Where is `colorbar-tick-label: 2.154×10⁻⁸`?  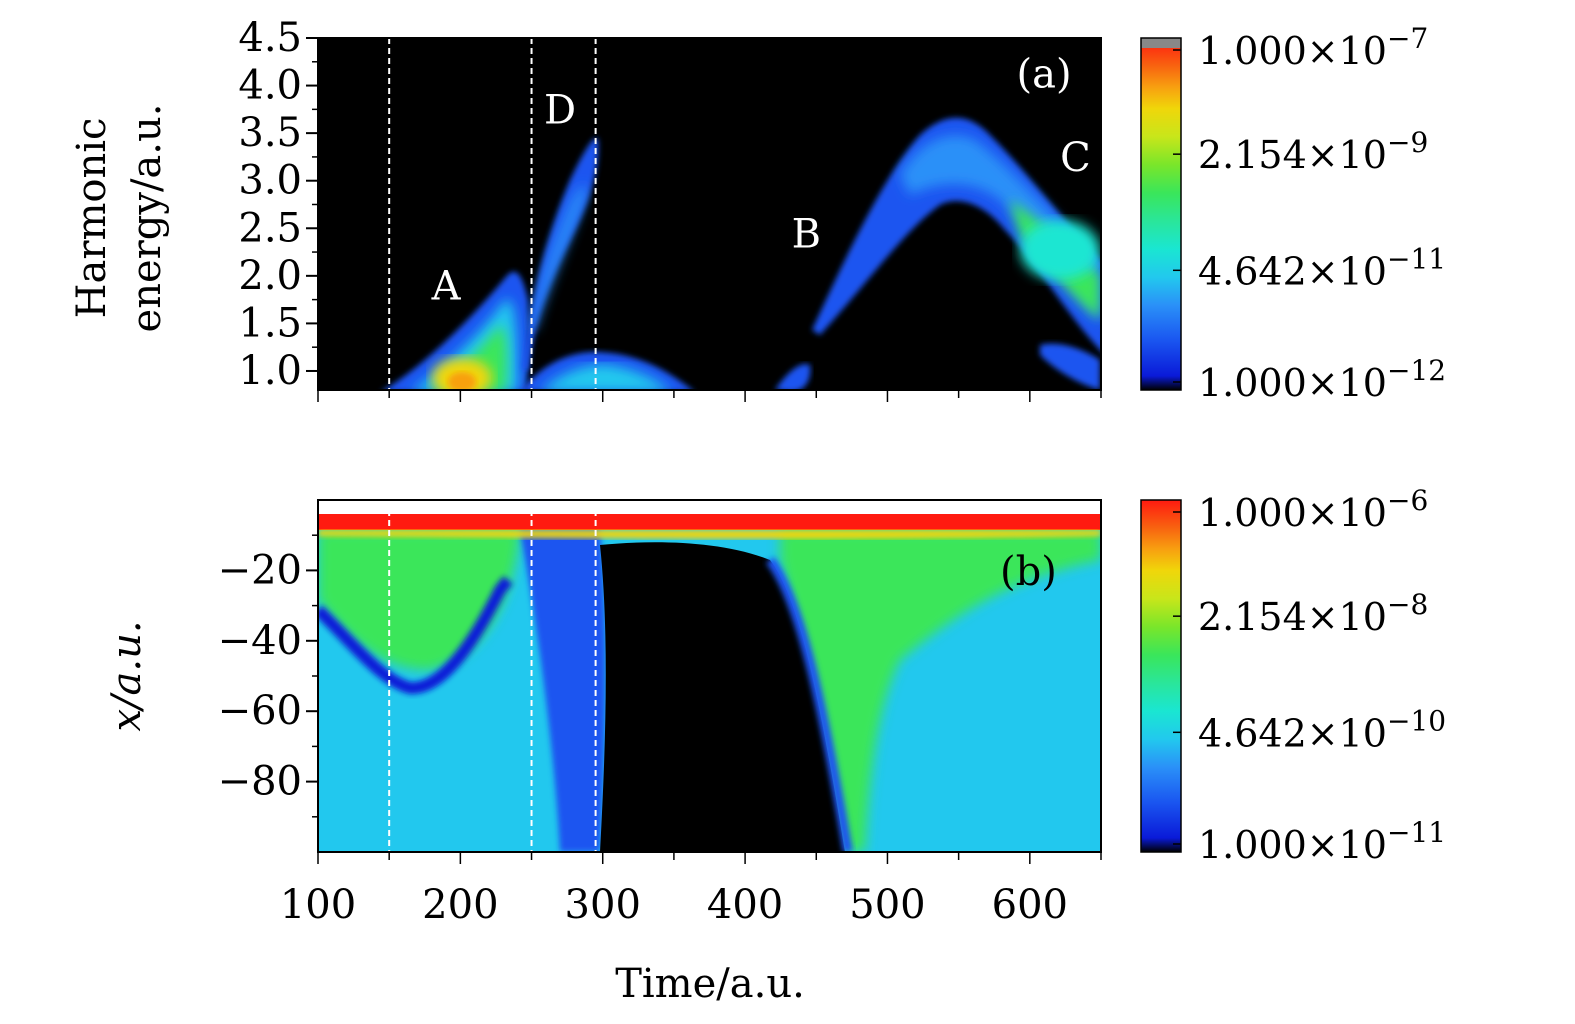
colorbar-tick-label: 2.154×10⁻⁸ is located at coordinates (1313, 613).